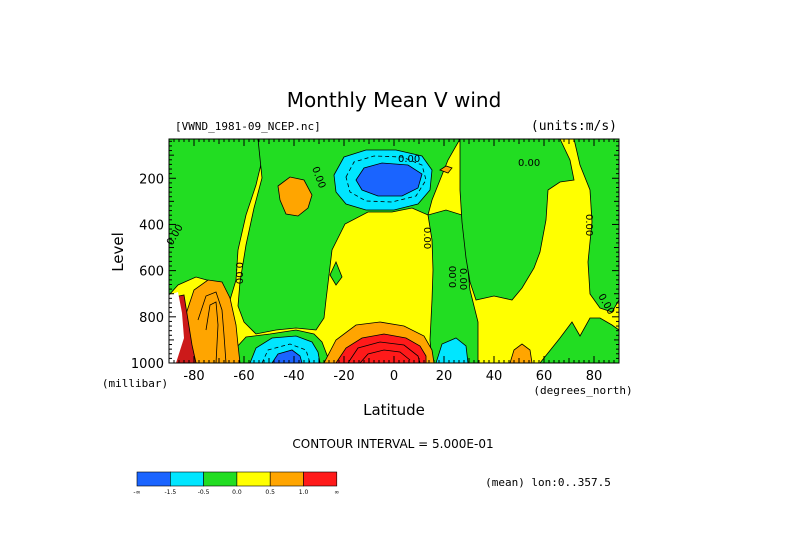 This screenshot has height=558, width=789. I want to click on x-tick-label: -20, so click(343, 376).